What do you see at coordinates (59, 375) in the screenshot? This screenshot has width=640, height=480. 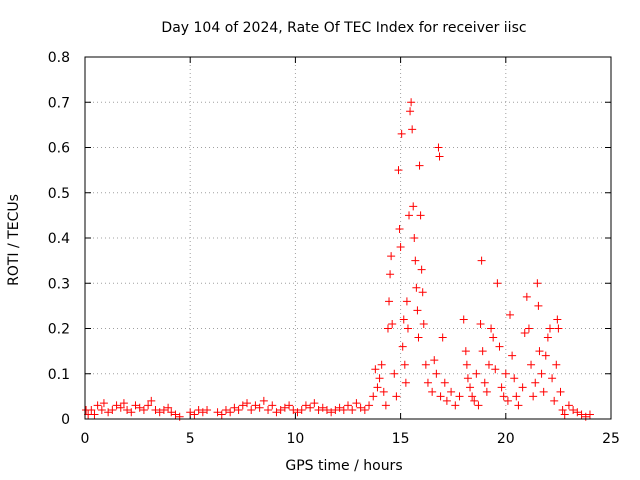 I see `y-tick-label: 0.1` at bounding box center [59, 375].